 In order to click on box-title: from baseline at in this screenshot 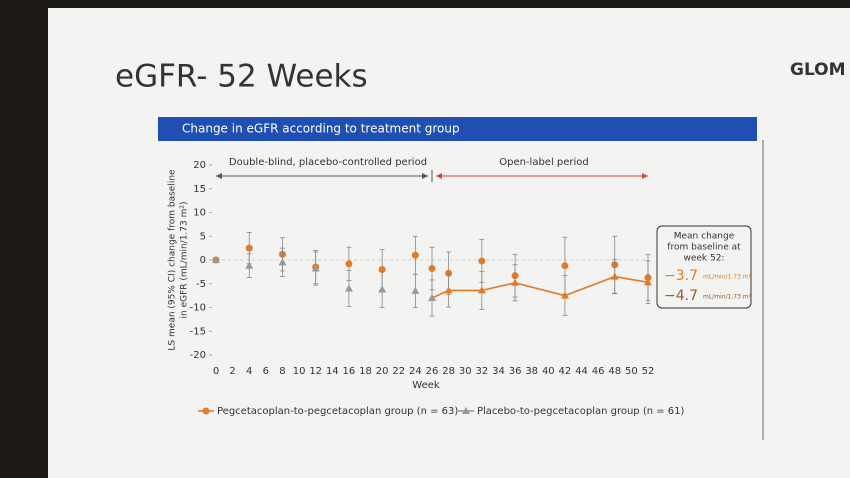, I will do `click(704, 248)`.